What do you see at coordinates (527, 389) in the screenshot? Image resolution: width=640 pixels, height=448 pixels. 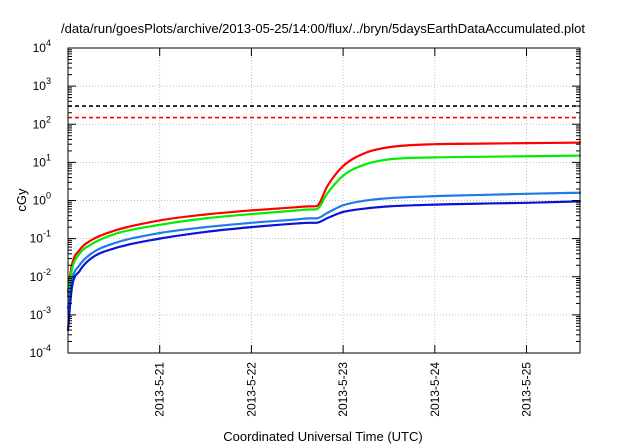 I see `x-tick-label: 2013-5-25` at bounding box center [527, 389].